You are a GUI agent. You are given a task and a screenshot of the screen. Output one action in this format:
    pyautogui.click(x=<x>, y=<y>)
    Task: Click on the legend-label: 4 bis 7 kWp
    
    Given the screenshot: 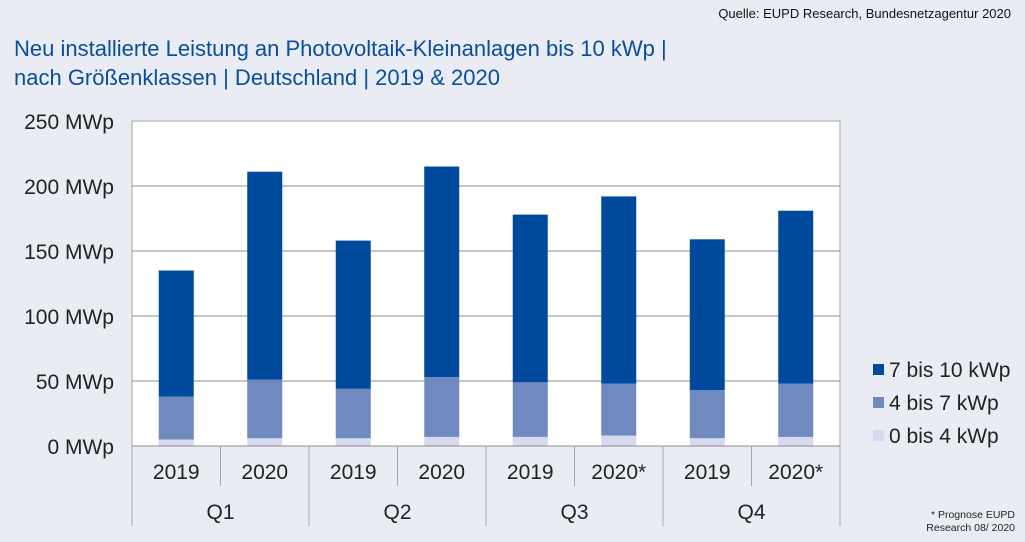 What is the action you would take?
    pyautogui.click(x=944, y=403)
    